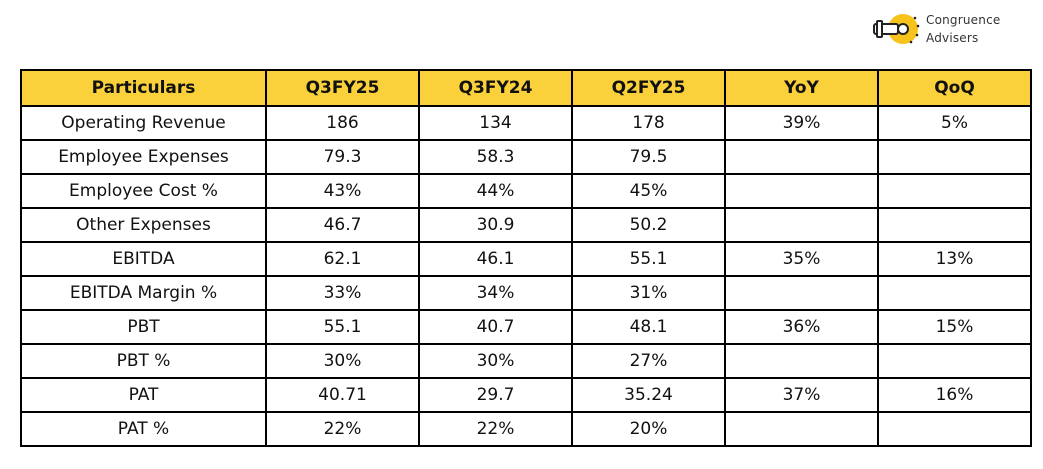 This screenshot has width=1043, height=469. I want to click on table-cell: 48.1, so click(648, 327).